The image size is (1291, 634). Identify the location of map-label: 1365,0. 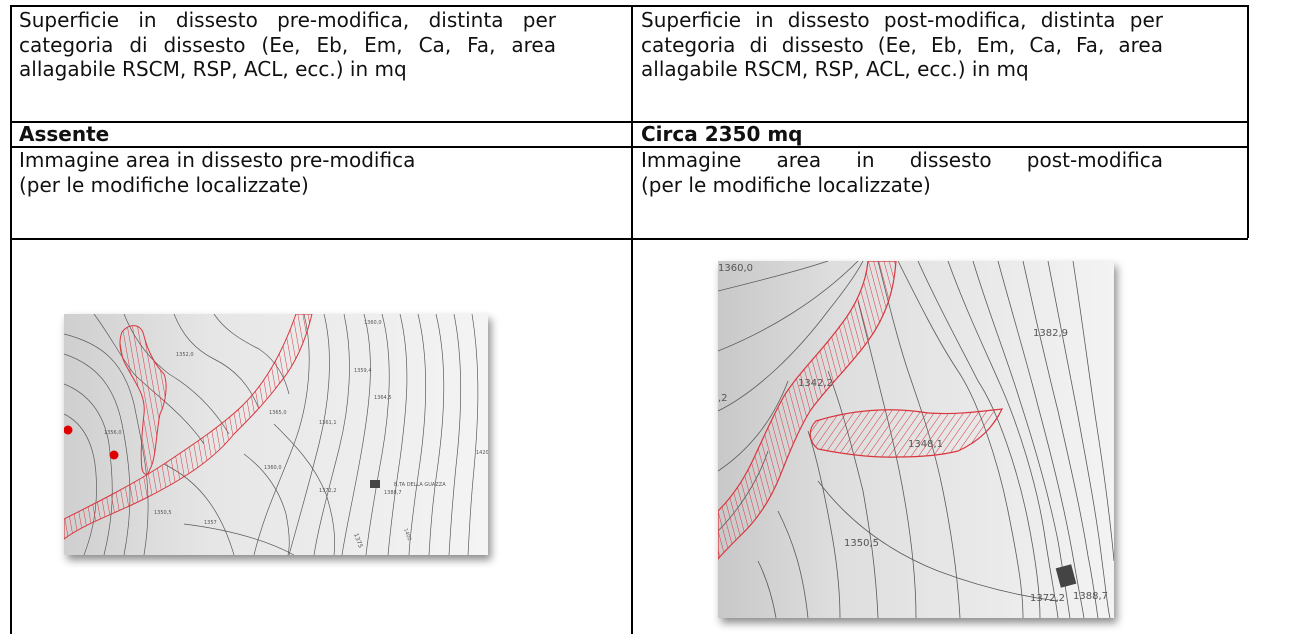
(278, 413).